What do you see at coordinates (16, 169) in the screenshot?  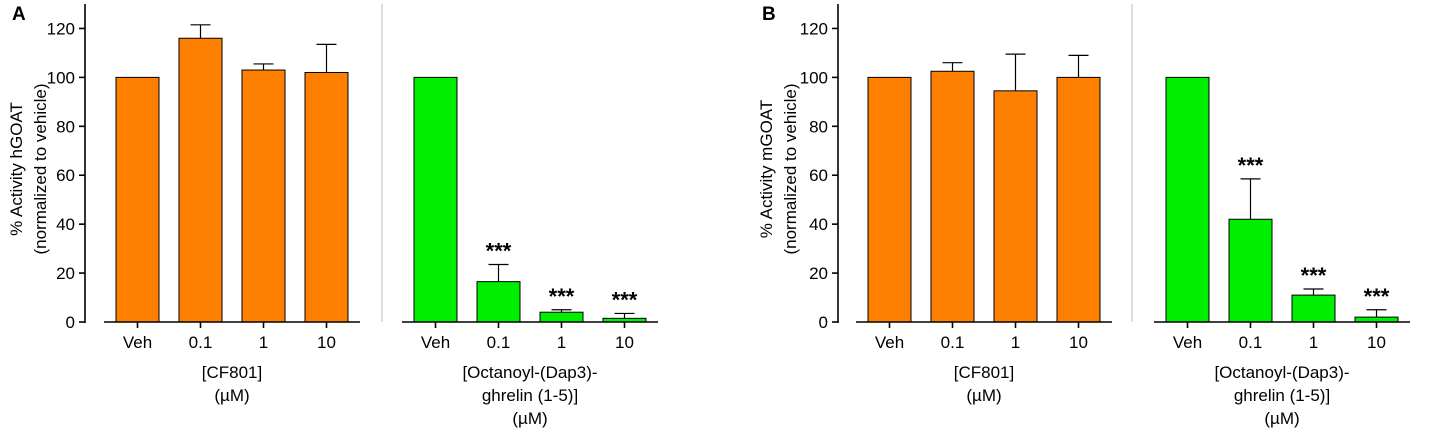 I see `y-axis-label: % Activity hGOAT` at bounding box center [16, 169].